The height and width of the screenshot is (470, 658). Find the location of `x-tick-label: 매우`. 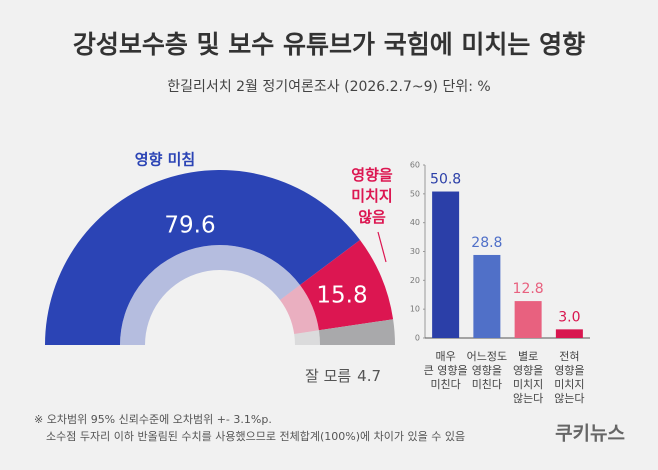

x-tick-label: 매우 is located at coordinates (446, 356).